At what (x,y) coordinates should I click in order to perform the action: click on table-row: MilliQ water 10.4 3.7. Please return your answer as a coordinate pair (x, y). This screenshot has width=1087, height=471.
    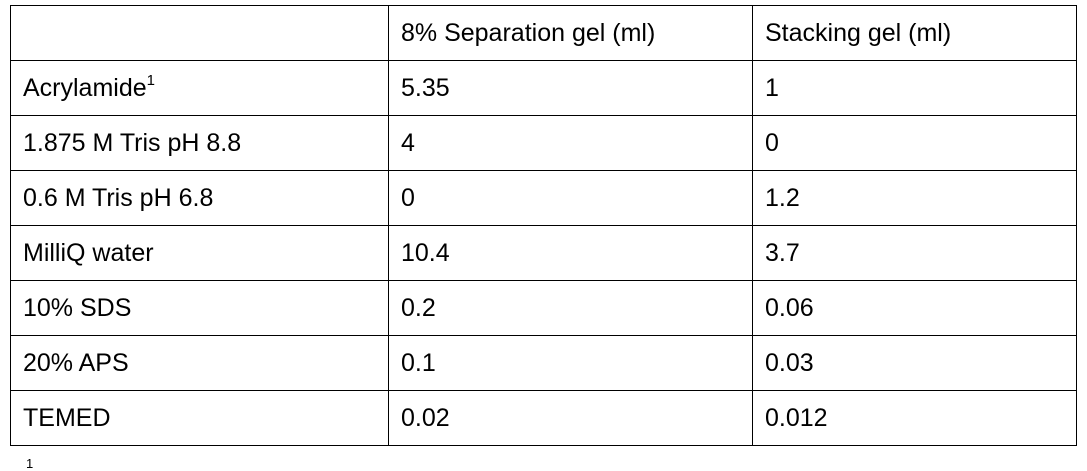
    Looking at the image, I should click on (543, 253).